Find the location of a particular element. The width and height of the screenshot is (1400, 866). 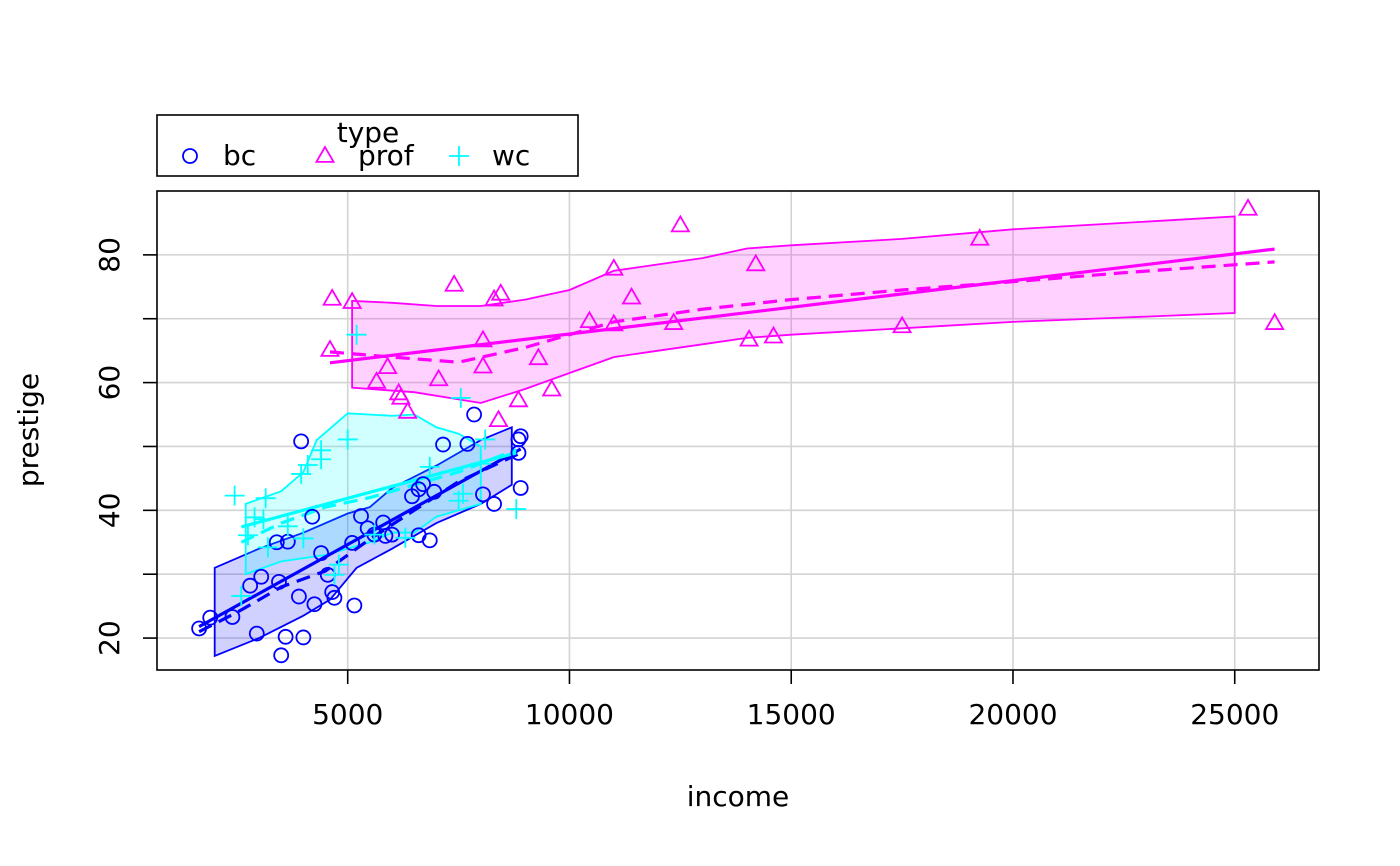

legend-marker-bc is located at coordinates (190, 156).